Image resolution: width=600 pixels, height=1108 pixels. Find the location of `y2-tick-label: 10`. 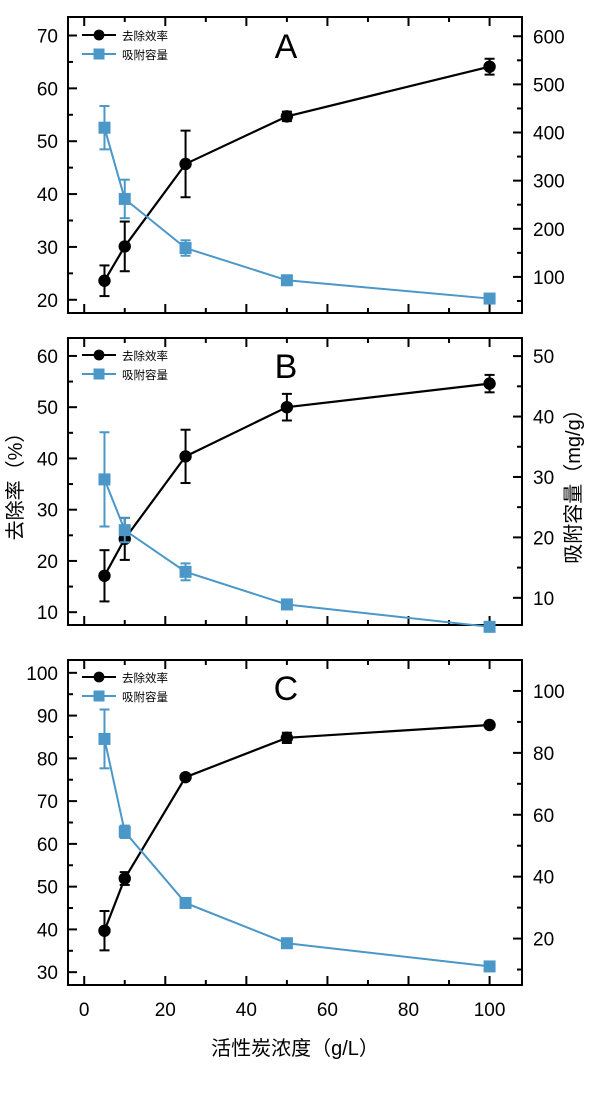

y2-tick-label: 10 is located at coordinates (543, 599).